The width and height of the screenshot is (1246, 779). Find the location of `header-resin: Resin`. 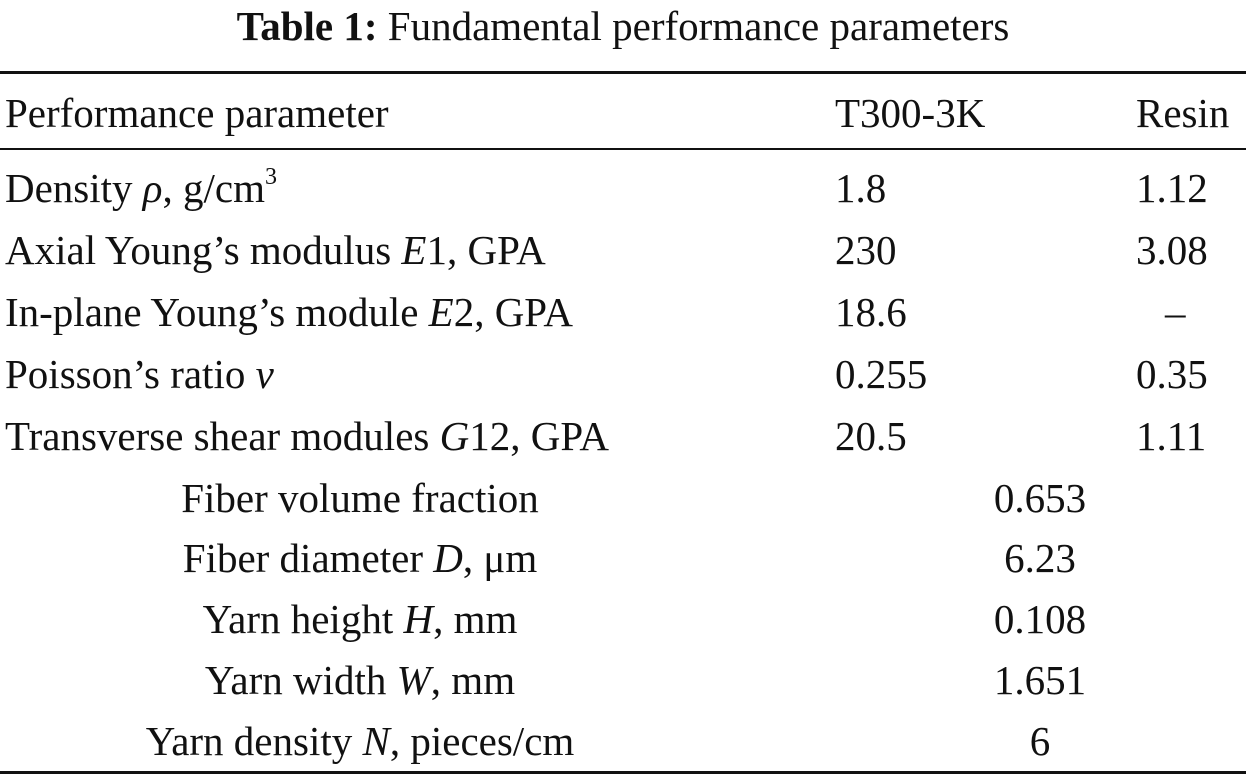

header-resin: Resin is located at coordinates (1183, 113).